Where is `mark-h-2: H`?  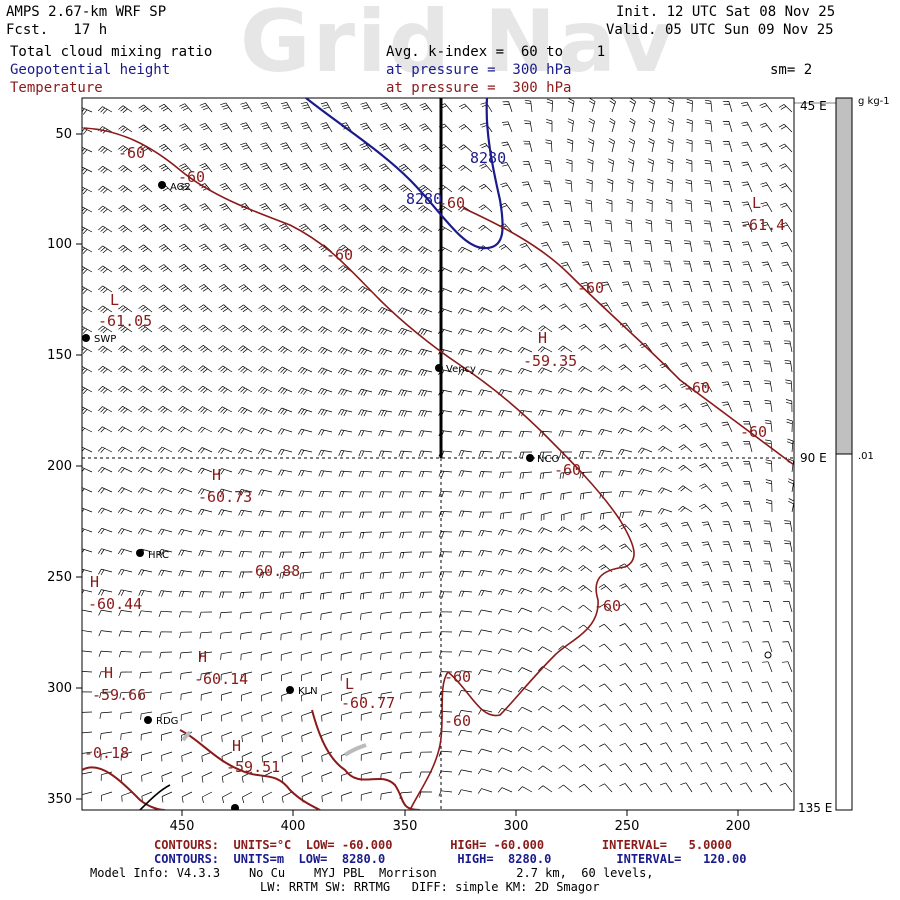
mark-h-2: H is located at coordinates (216, 475).